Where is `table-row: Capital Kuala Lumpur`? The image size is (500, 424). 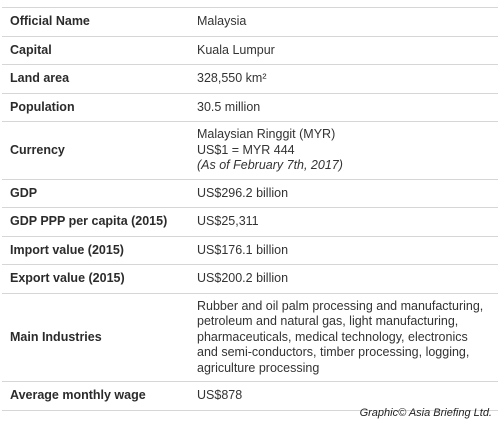
table-row: Capital Kuala Lumpur is located at coordinates (250, 50).